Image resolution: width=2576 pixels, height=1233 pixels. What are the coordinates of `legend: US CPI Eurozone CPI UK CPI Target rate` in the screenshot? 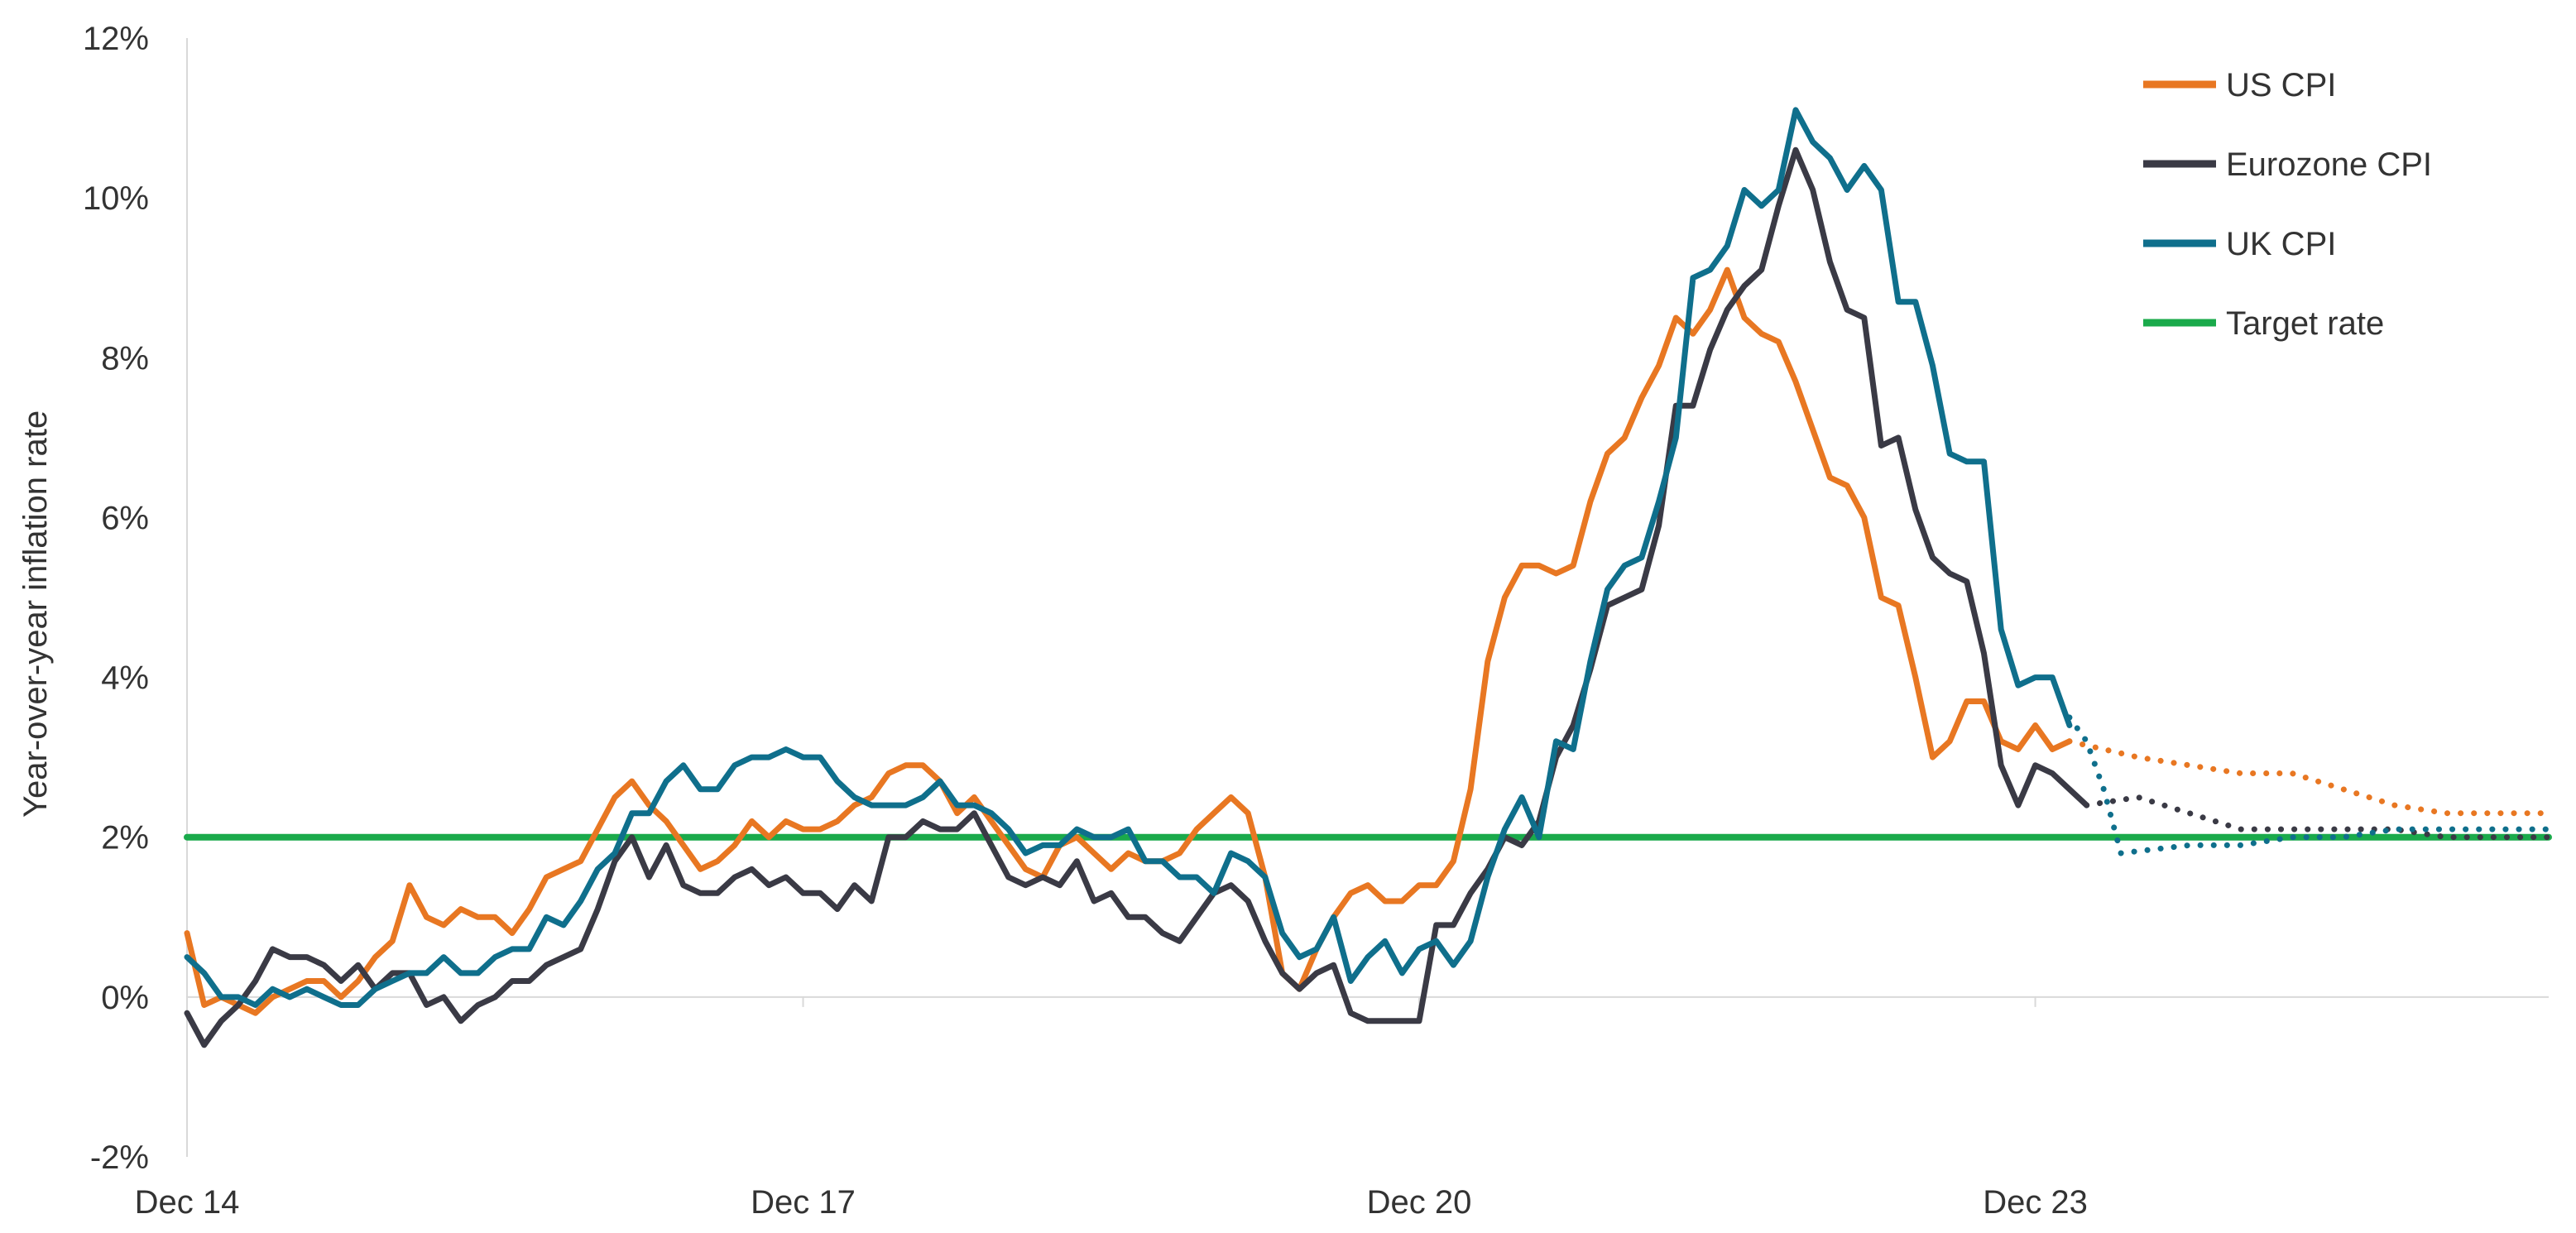 It's located at (2287, 204).